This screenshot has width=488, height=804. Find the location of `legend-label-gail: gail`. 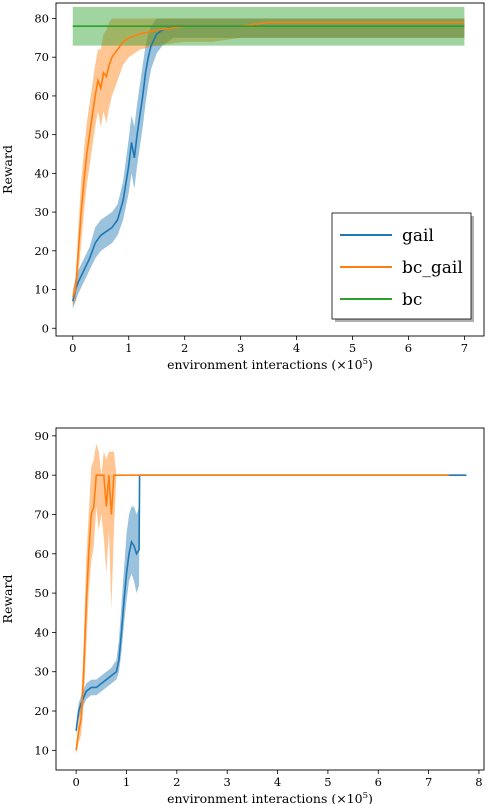

legend-label-gail: gail is located at coordinates (418, 236).